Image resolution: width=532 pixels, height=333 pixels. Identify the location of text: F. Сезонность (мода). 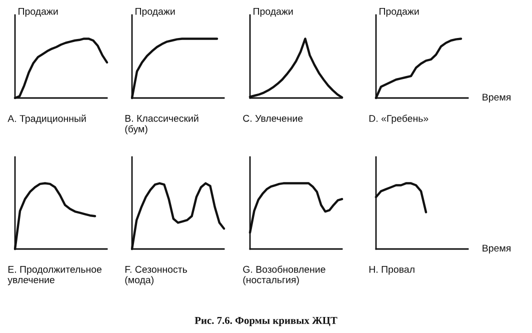
(156, 276).